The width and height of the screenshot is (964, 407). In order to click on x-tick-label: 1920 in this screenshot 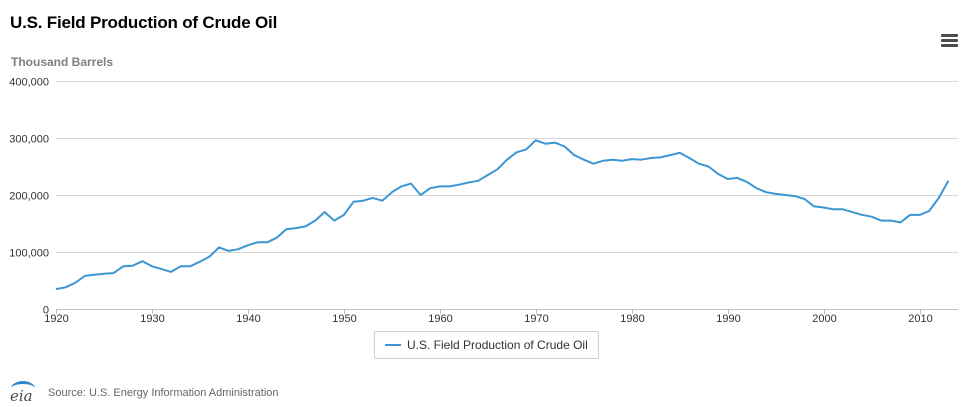, I will do `click(56, 319)`.